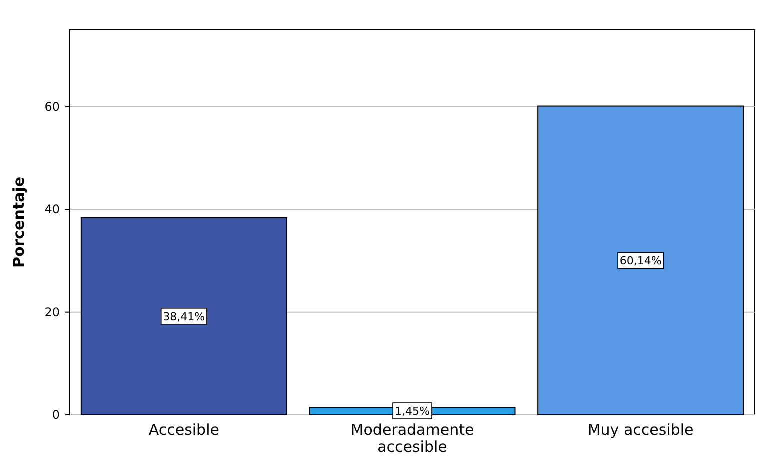 The image size is (773, 461). Describe the element at coordinates (412, 438) in the screenshot. I see `x-tick-label: Moderadamente accesible` at that location.